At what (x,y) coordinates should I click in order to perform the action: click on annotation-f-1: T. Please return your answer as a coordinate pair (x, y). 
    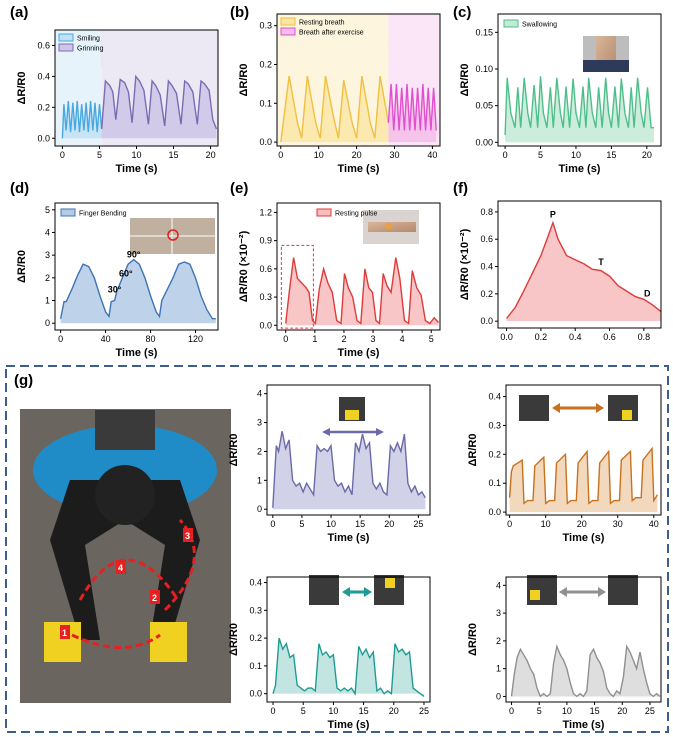
    Looking at the image, I should click on (601, 262).